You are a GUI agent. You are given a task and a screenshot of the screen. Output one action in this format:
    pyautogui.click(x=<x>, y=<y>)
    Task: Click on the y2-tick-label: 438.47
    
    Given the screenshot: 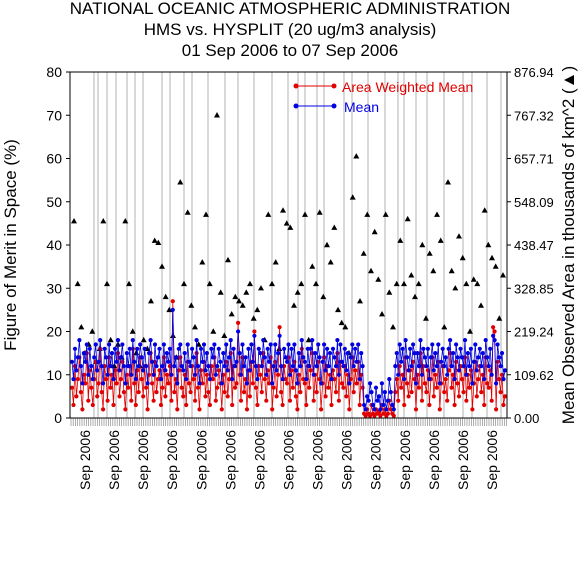 What is the action you would take?
    pyautogui.click(x=534, y=245)
    